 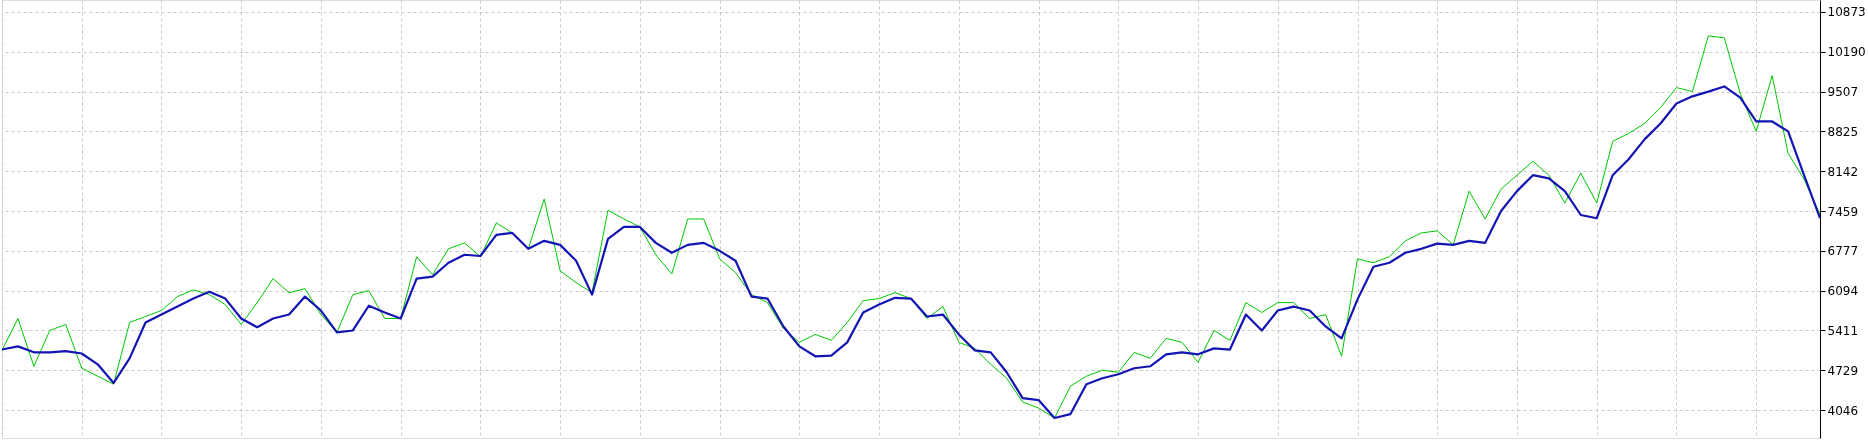 I want to click on y-tick-label: 10190, so click(x=1846, y=52).